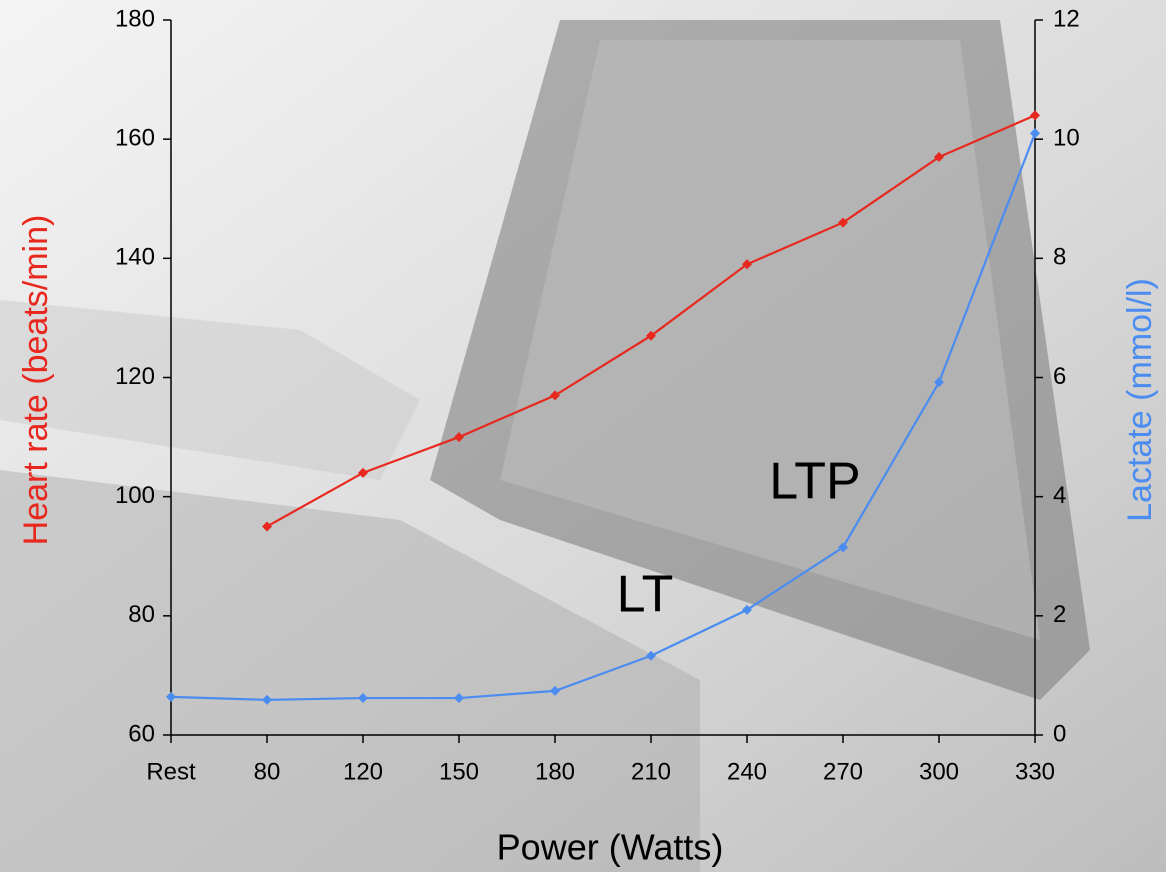  What do you see at coordinates (747, 771) in the screenshot?
I see `x-tick-label: 240` at bounding box center [747, 771].